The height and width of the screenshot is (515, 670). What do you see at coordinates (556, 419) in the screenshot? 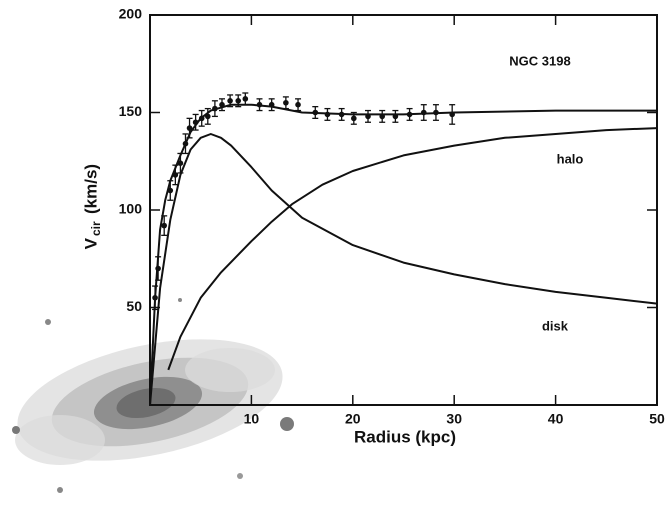
I see `x-tick-label: 40` at bounding box center [556, 419].